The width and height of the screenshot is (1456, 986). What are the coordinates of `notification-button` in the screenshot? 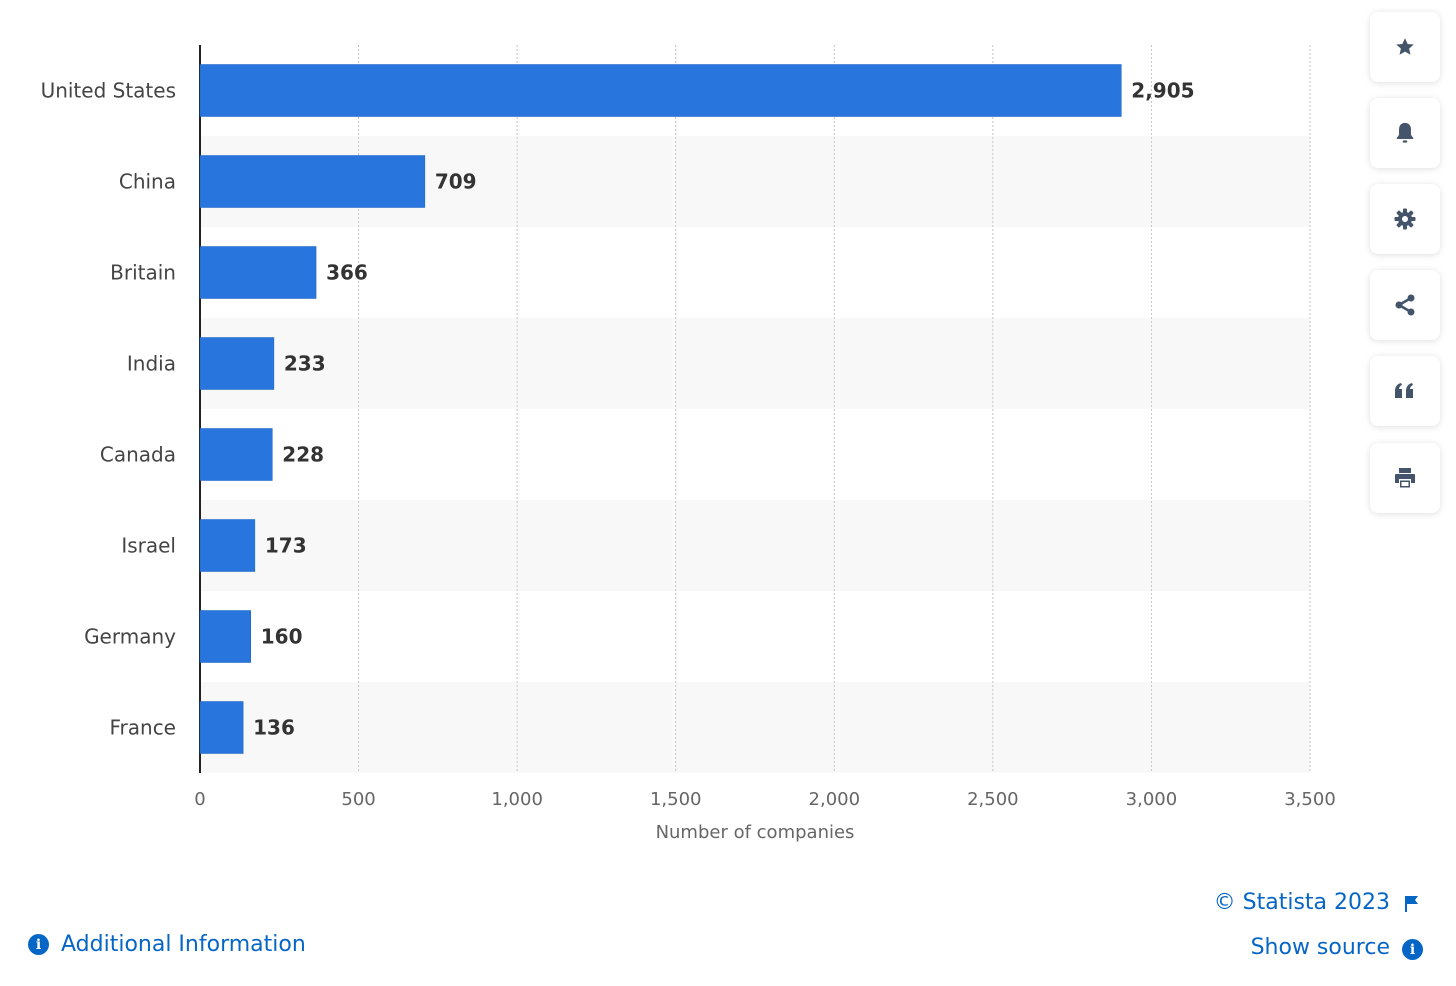 It's located at (1405, 133).